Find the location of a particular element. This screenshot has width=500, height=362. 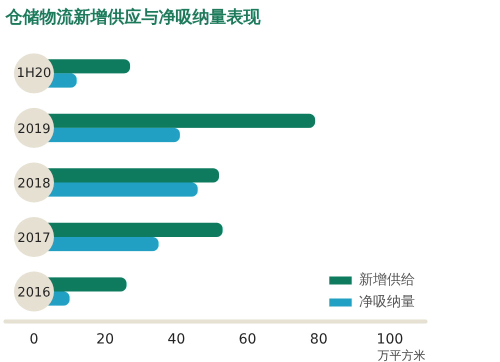

x-tick-label: 100 is located at coordinates (390, 340).